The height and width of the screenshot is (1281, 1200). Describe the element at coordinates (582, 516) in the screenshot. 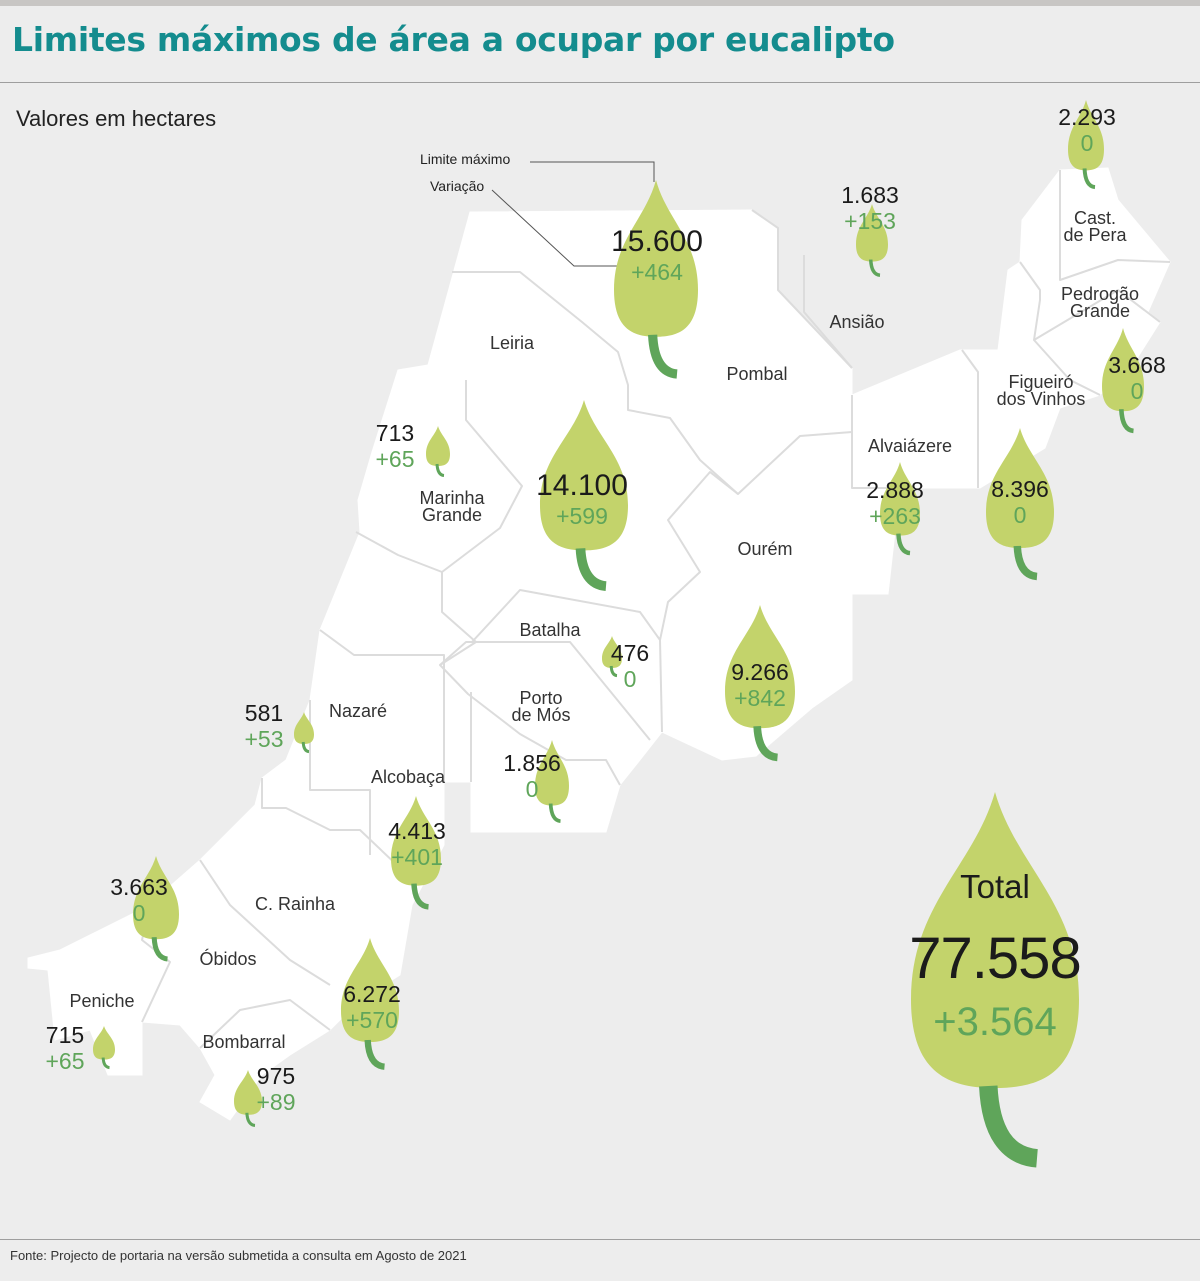

I see `variation-value: +599` at that location.